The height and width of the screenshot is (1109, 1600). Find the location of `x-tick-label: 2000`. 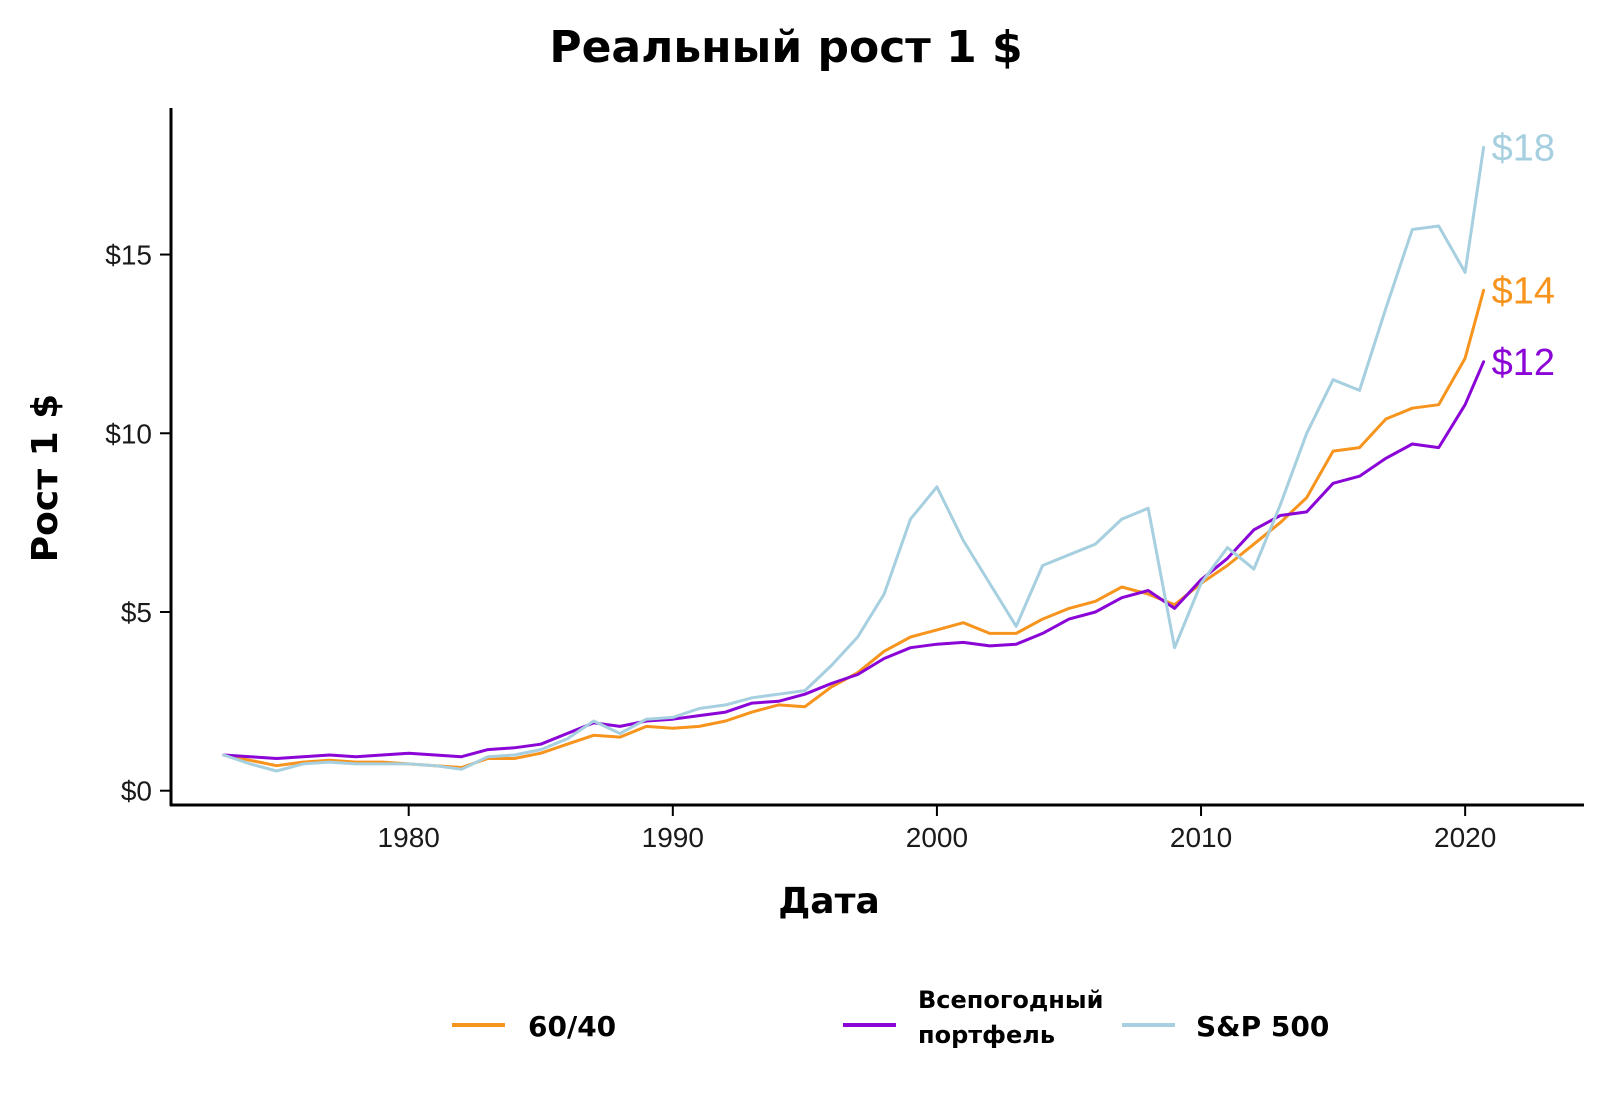

x-tick-label: 2000 is located at coordinates (937, 837).